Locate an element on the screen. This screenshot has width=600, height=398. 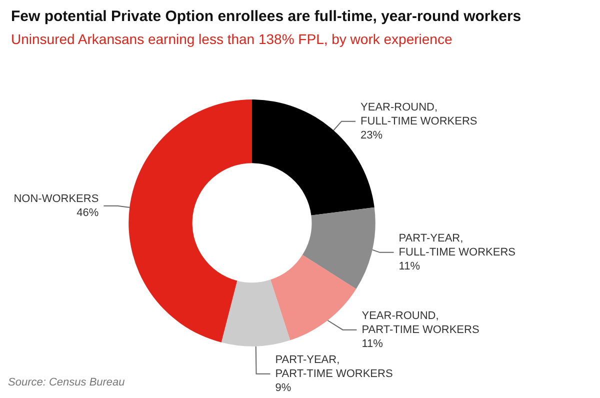
slice-label: PART-YEAR, PART-TIME WORKERS is located at coordinates (334, 367).